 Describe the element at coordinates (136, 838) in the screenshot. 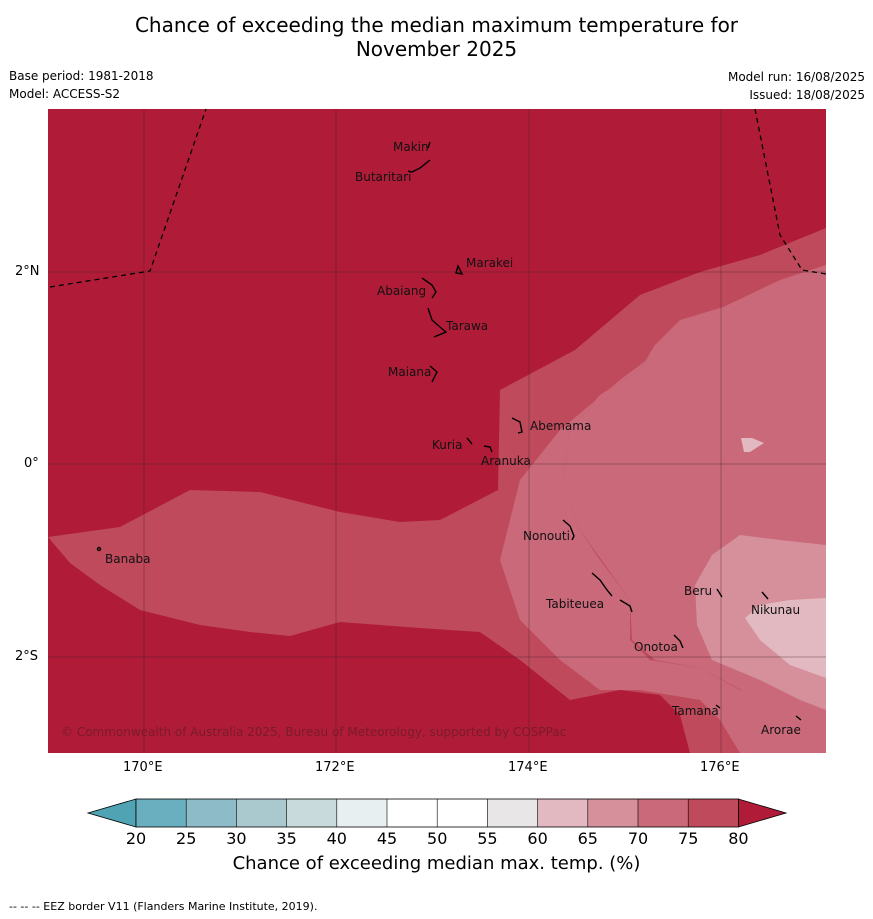

I see `colorbar-label: 20` at that location.